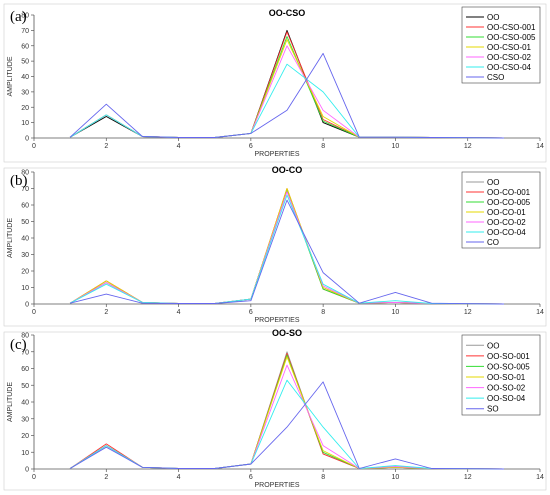  Describe the element at coordinates (508, 356) in the screenshot. I see `legend-entry-label: OO-SO-001` at that location.